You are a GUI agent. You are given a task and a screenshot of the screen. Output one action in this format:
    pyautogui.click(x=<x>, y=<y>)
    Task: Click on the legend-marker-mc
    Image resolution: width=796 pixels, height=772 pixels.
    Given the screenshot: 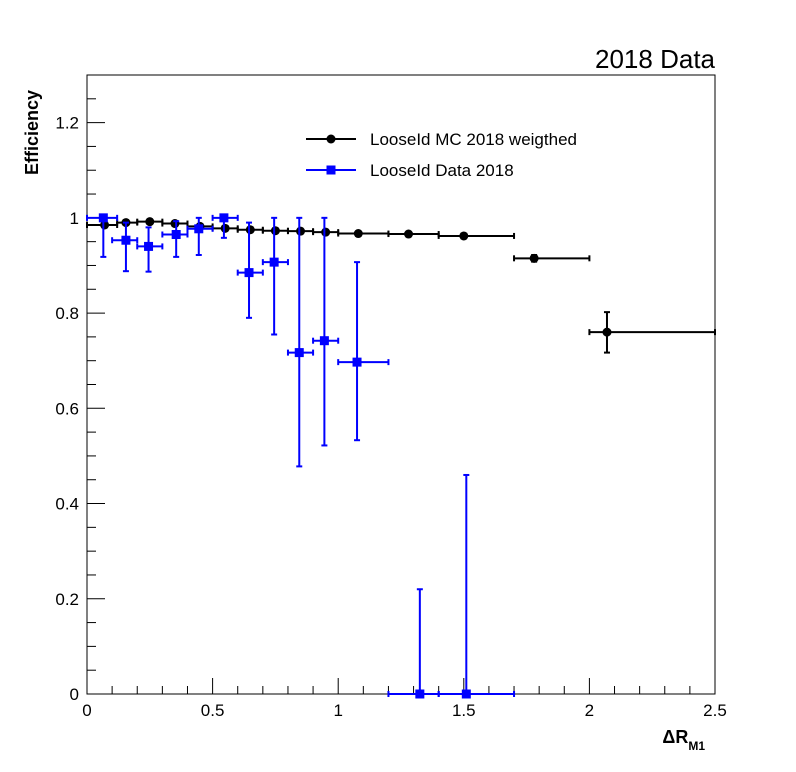 What is the action you would take?
    pyautogui.click(x=331, y=139)
    